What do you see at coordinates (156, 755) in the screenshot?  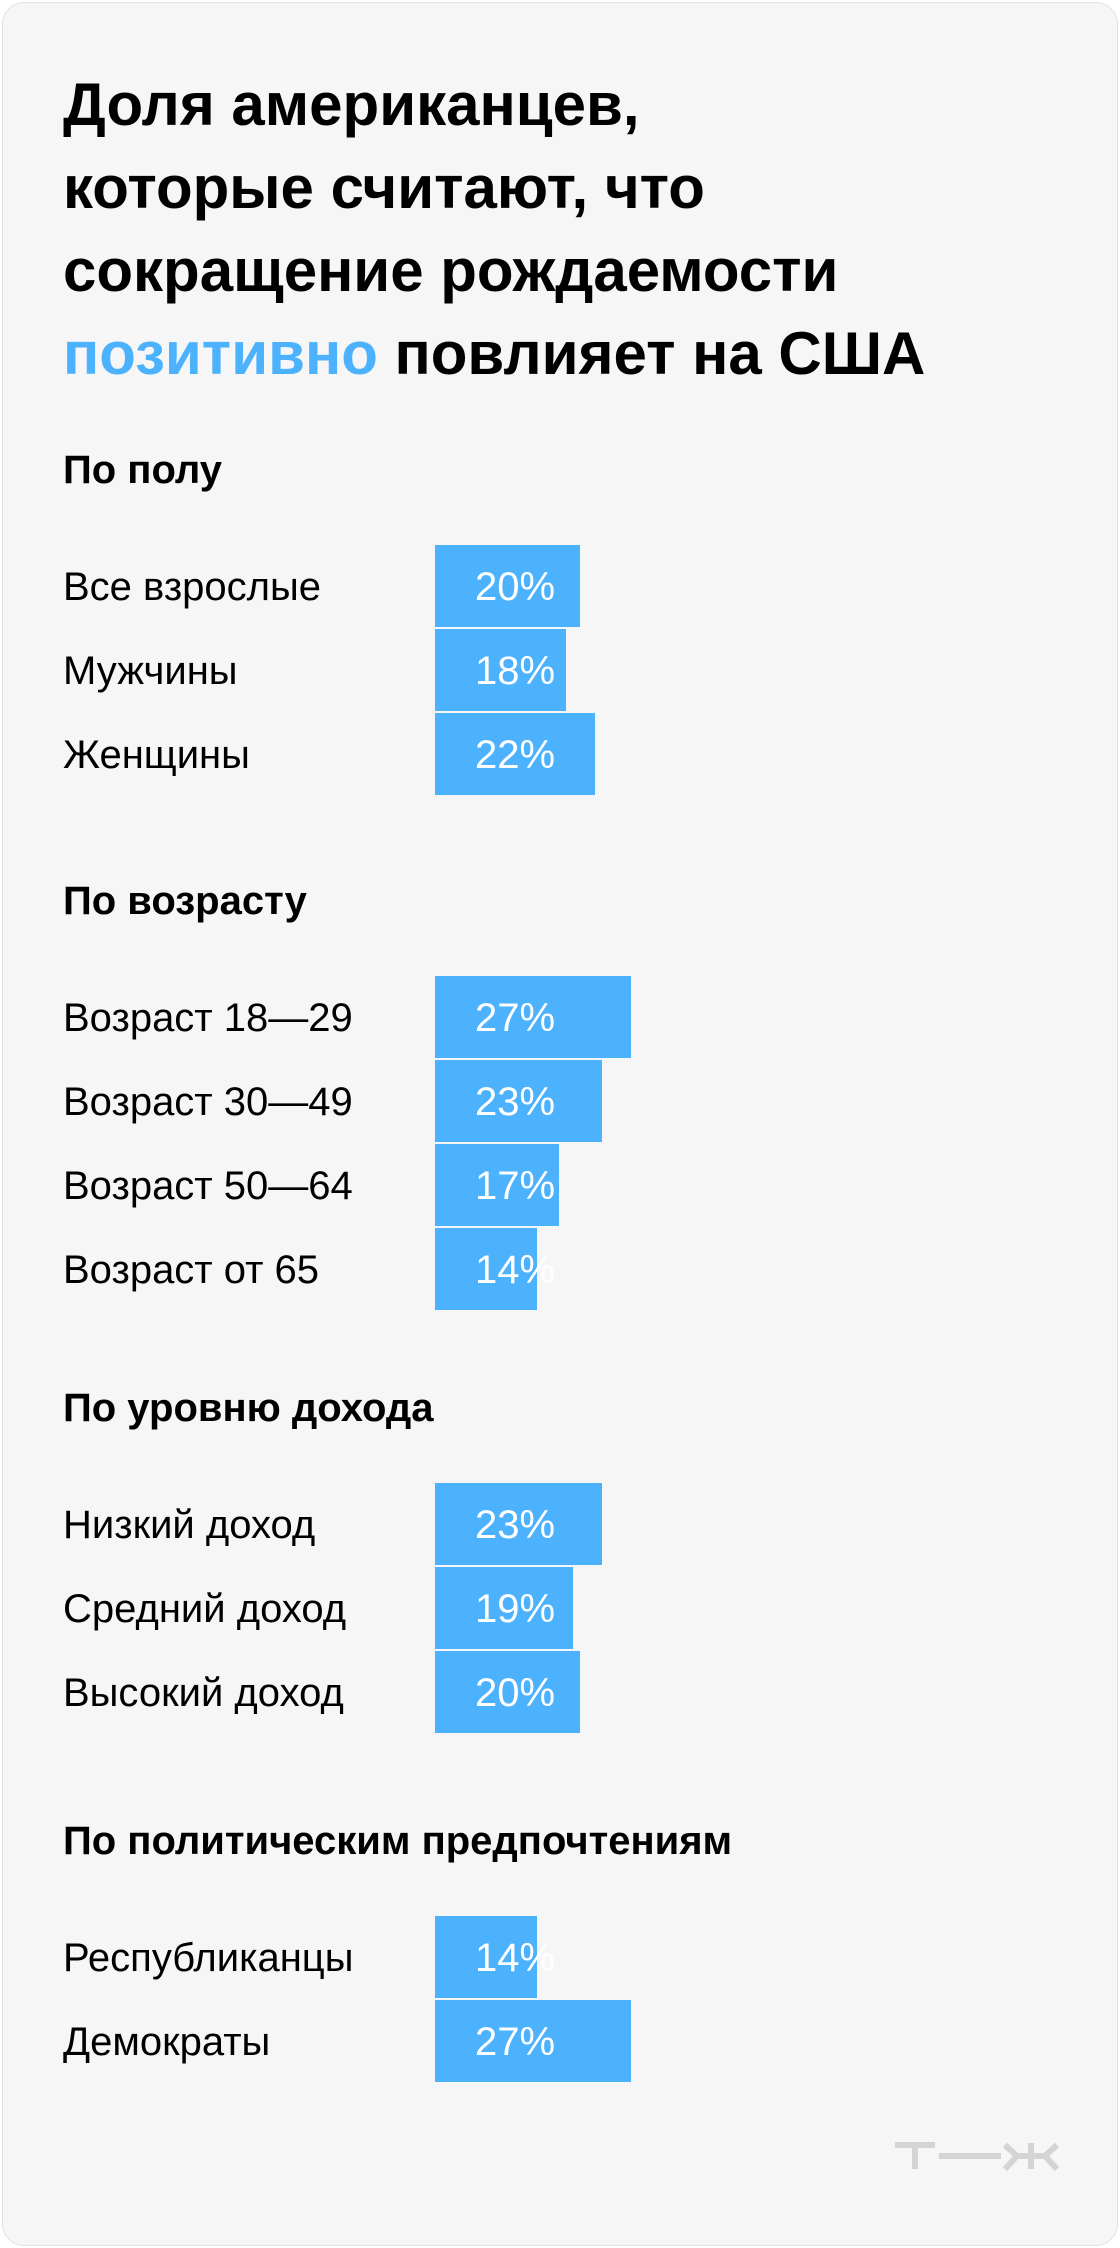 I see `category-label: Женщины` at bounding box center [156, 755].